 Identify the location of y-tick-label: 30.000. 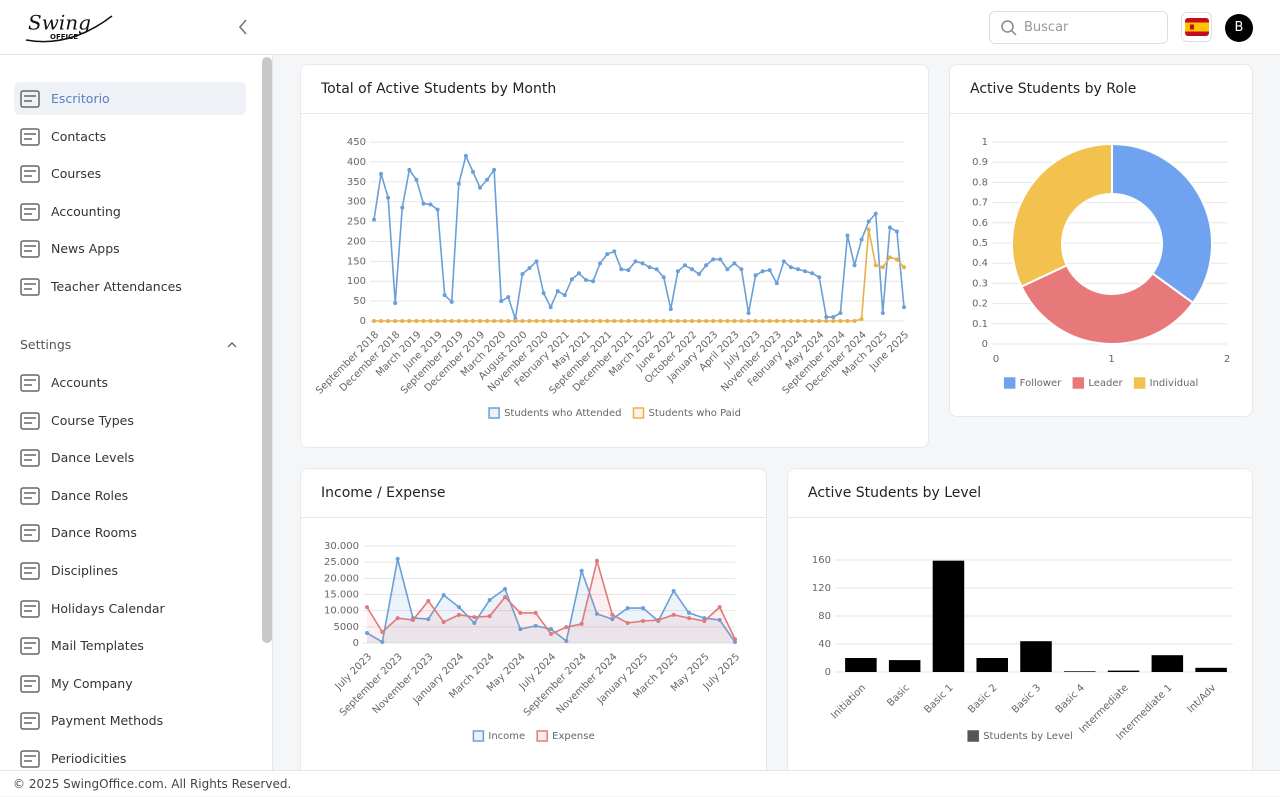
(341, 546).